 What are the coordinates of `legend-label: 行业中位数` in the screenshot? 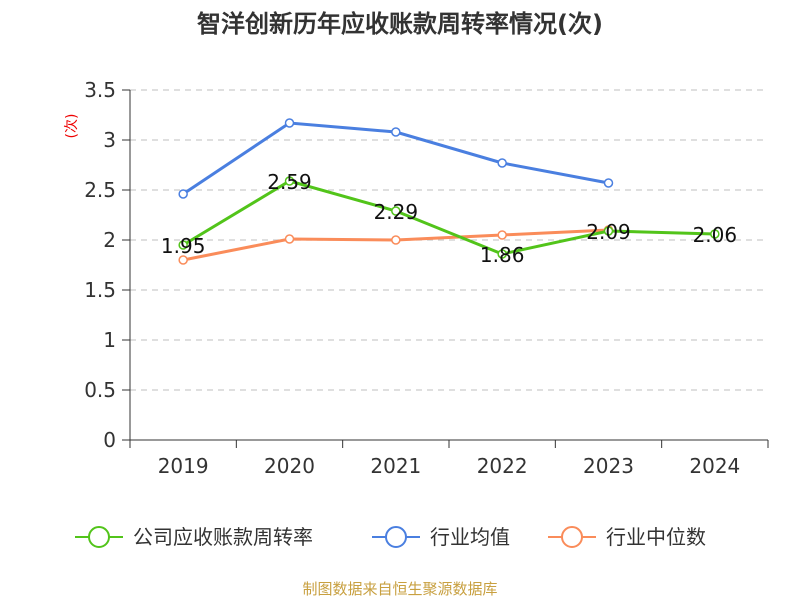 It's located at (656, 537).